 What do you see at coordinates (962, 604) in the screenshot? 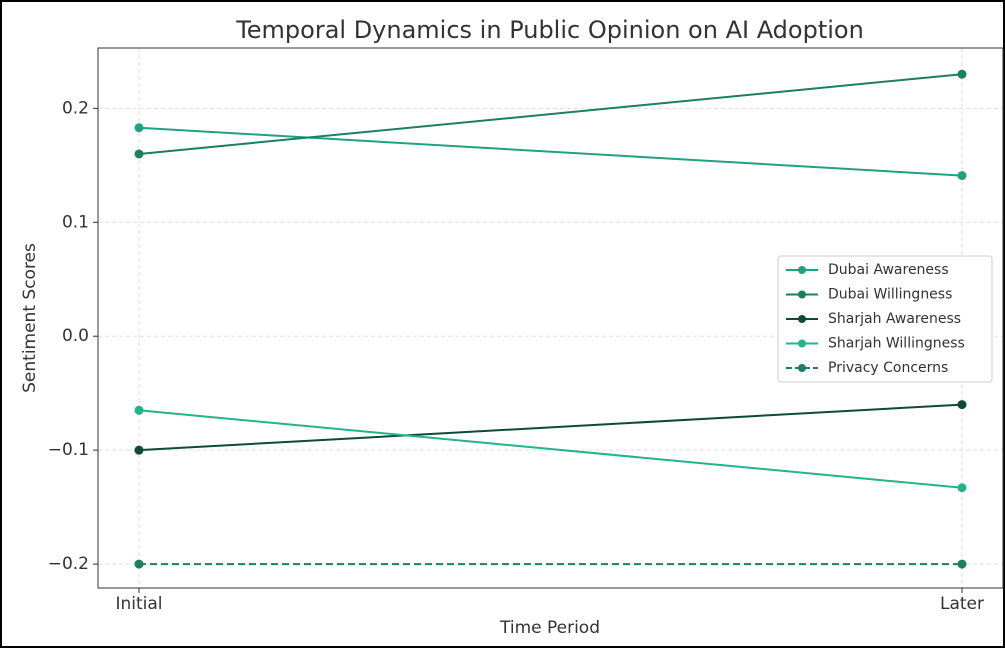
I see `x-tick-label: Later` at bounding box center [962, 604].